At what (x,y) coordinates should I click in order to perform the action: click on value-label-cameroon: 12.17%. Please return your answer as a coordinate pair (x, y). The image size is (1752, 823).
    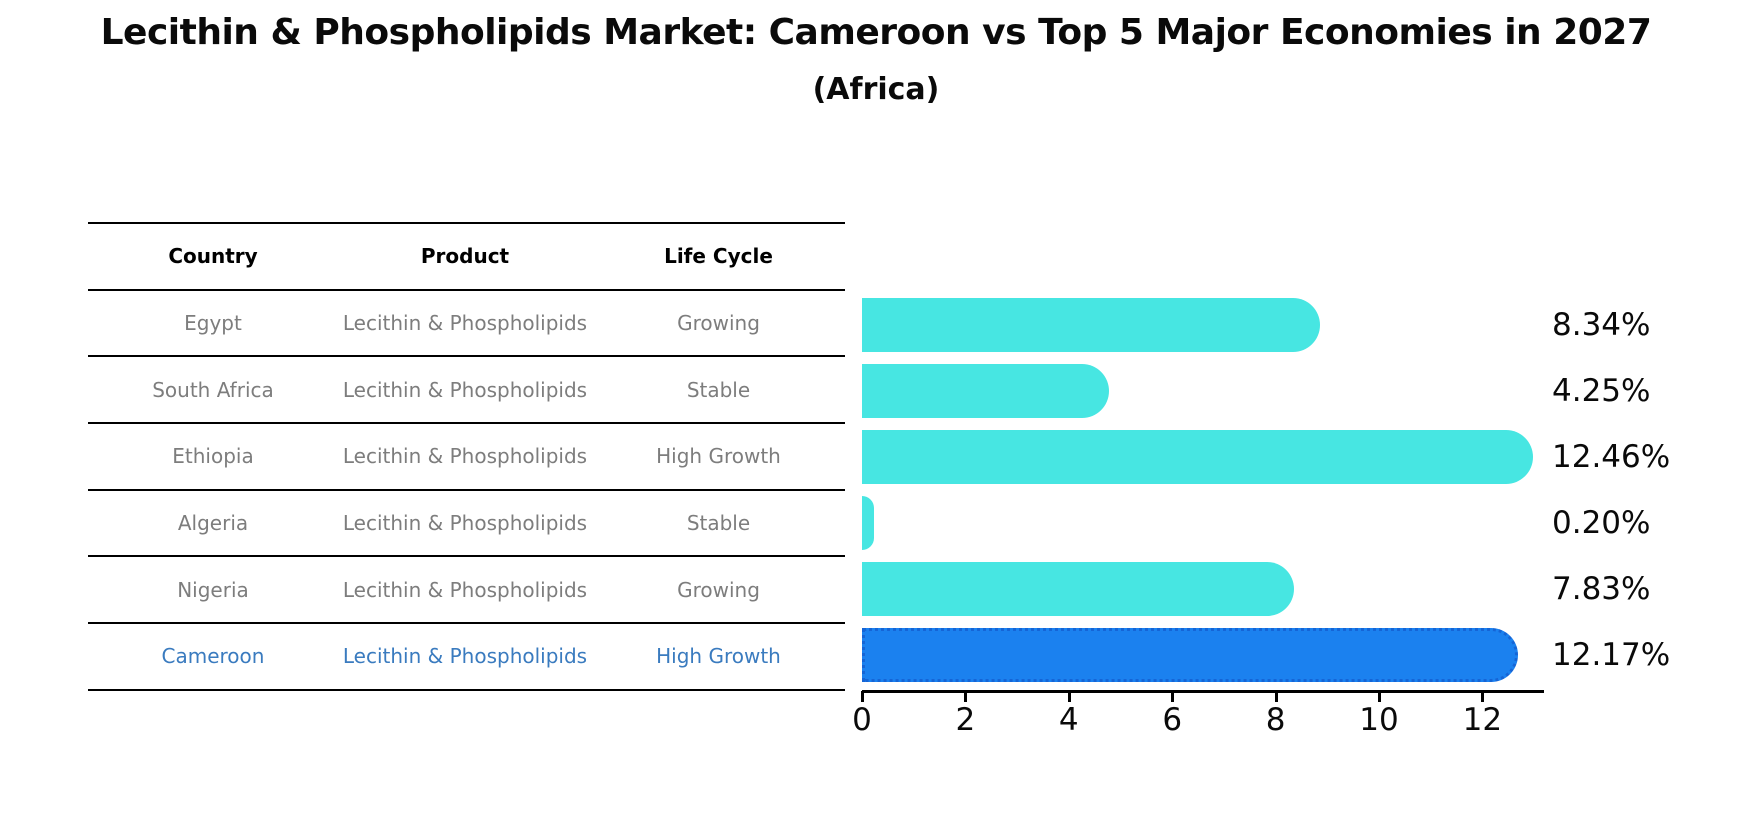
    Looking at the image, I should click on (1611, 655).